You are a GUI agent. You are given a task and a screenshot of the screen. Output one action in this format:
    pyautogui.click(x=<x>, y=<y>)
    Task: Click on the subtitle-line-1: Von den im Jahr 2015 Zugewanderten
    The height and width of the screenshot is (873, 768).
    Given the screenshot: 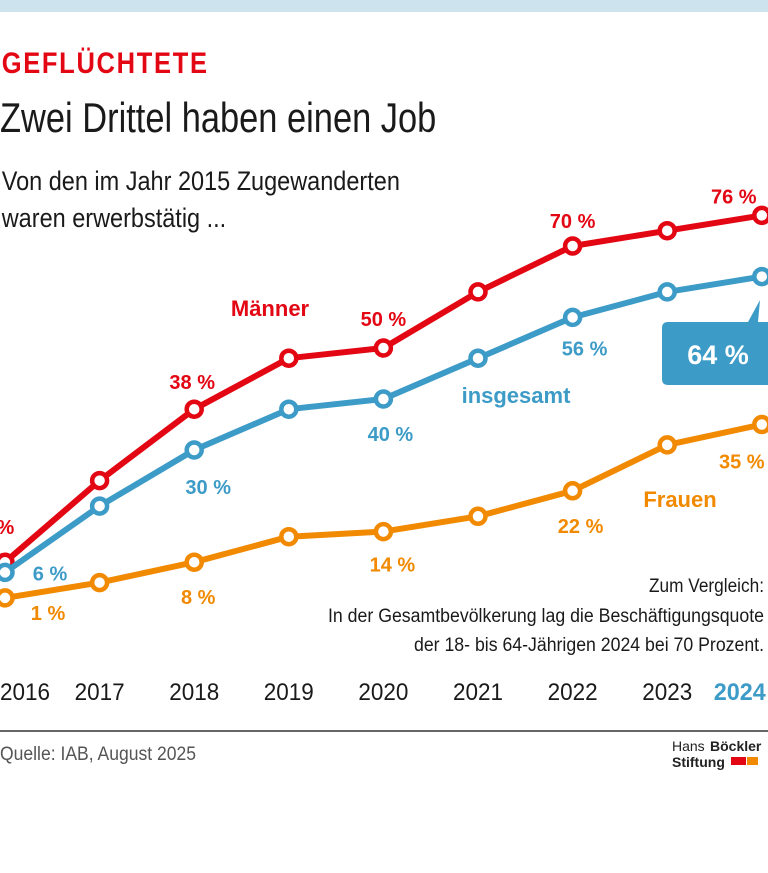 What is the action you would take?
    pyautogui.click(x=201, y=182)
    